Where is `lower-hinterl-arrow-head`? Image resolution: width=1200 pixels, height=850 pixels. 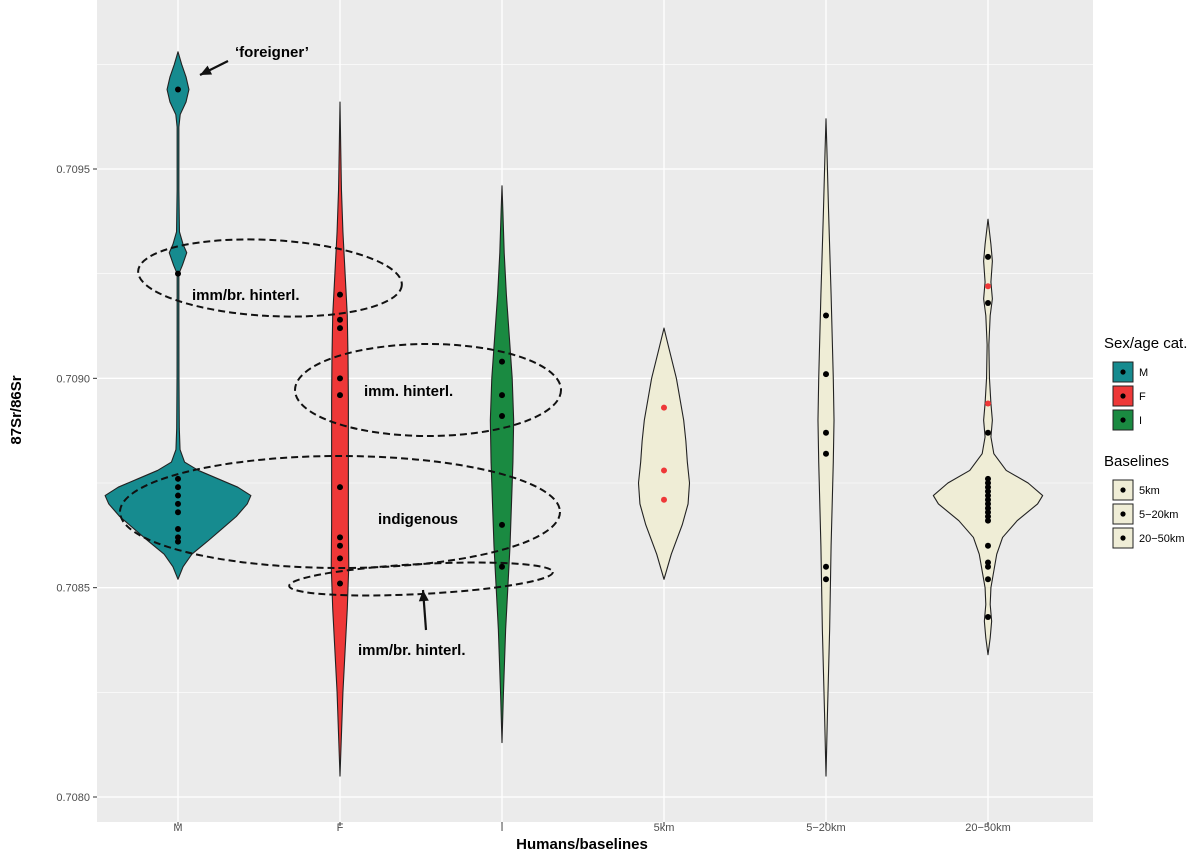
lower-hinterl-arrow-head is located at coordinates (423, 596).